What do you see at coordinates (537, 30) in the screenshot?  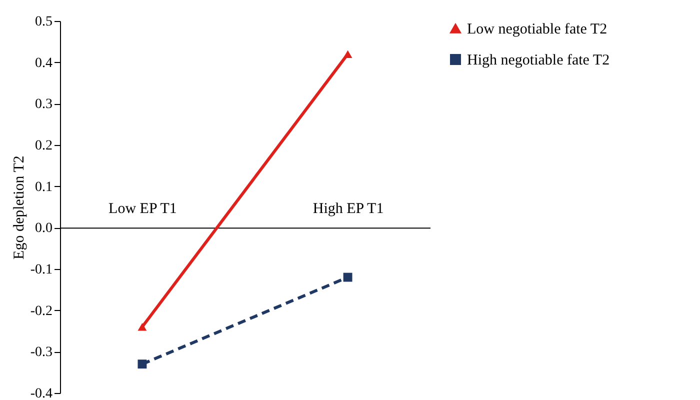 I see `legend-label: Low negotiable fate T2` at bounding box center [537, 30].